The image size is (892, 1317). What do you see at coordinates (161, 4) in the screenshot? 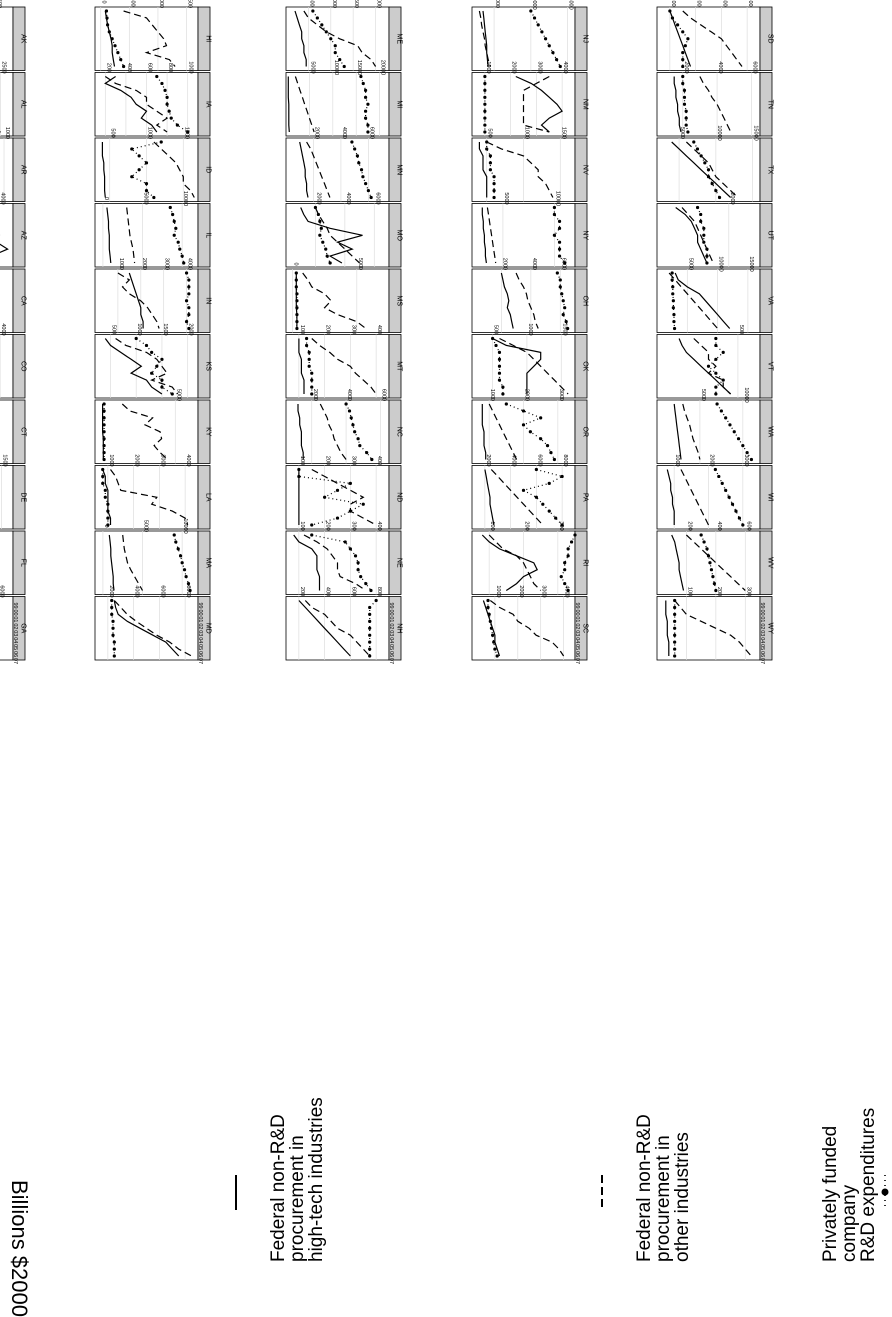
I see `y-tick-label: 1000` at bounding box center [161, 4].